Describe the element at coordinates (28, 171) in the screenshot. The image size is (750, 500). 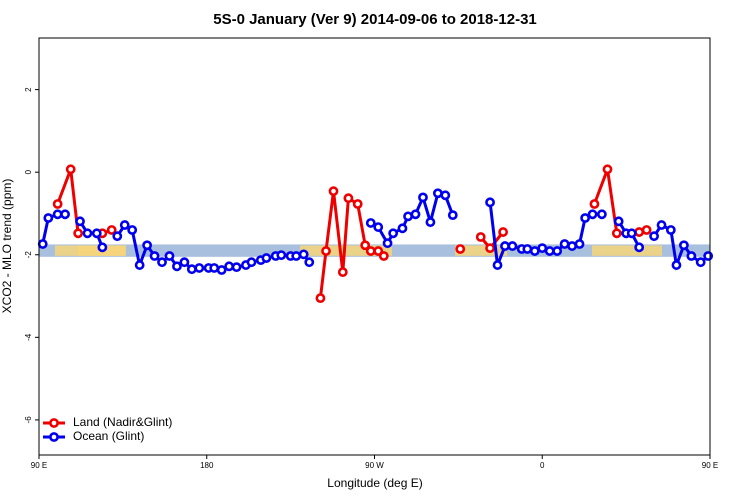
I see `y-tick-label: 0` at that location.